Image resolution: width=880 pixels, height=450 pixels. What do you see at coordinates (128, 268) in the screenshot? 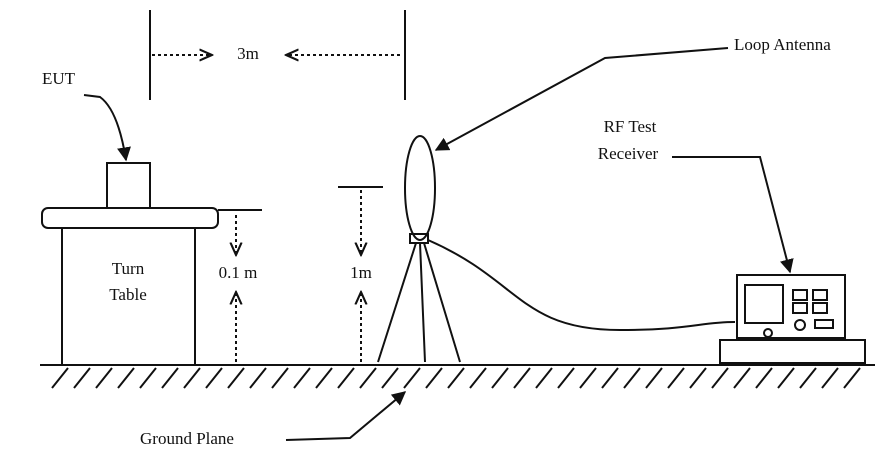
I see `turn-label: Turn` at bounding box center [128, 268].